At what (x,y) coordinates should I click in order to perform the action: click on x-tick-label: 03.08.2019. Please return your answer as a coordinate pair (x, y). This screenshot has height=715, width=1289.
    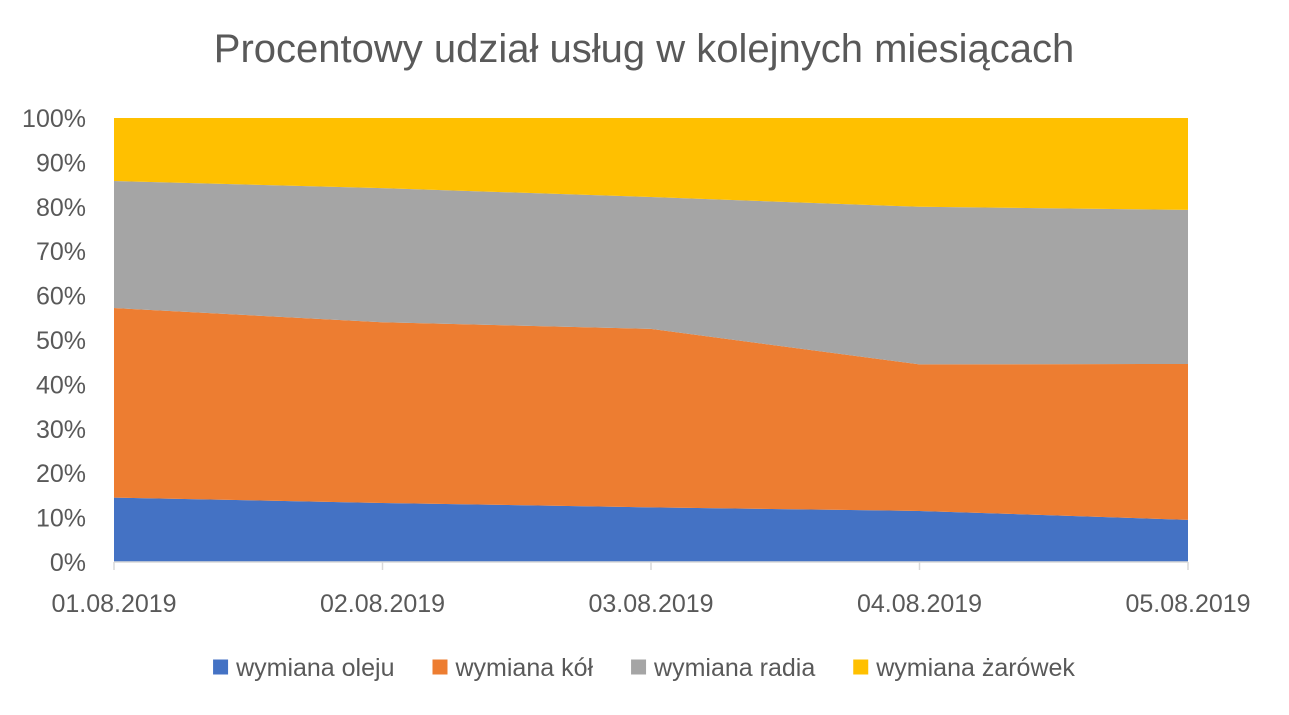
    Looking at the image, I should click on (650, 604).